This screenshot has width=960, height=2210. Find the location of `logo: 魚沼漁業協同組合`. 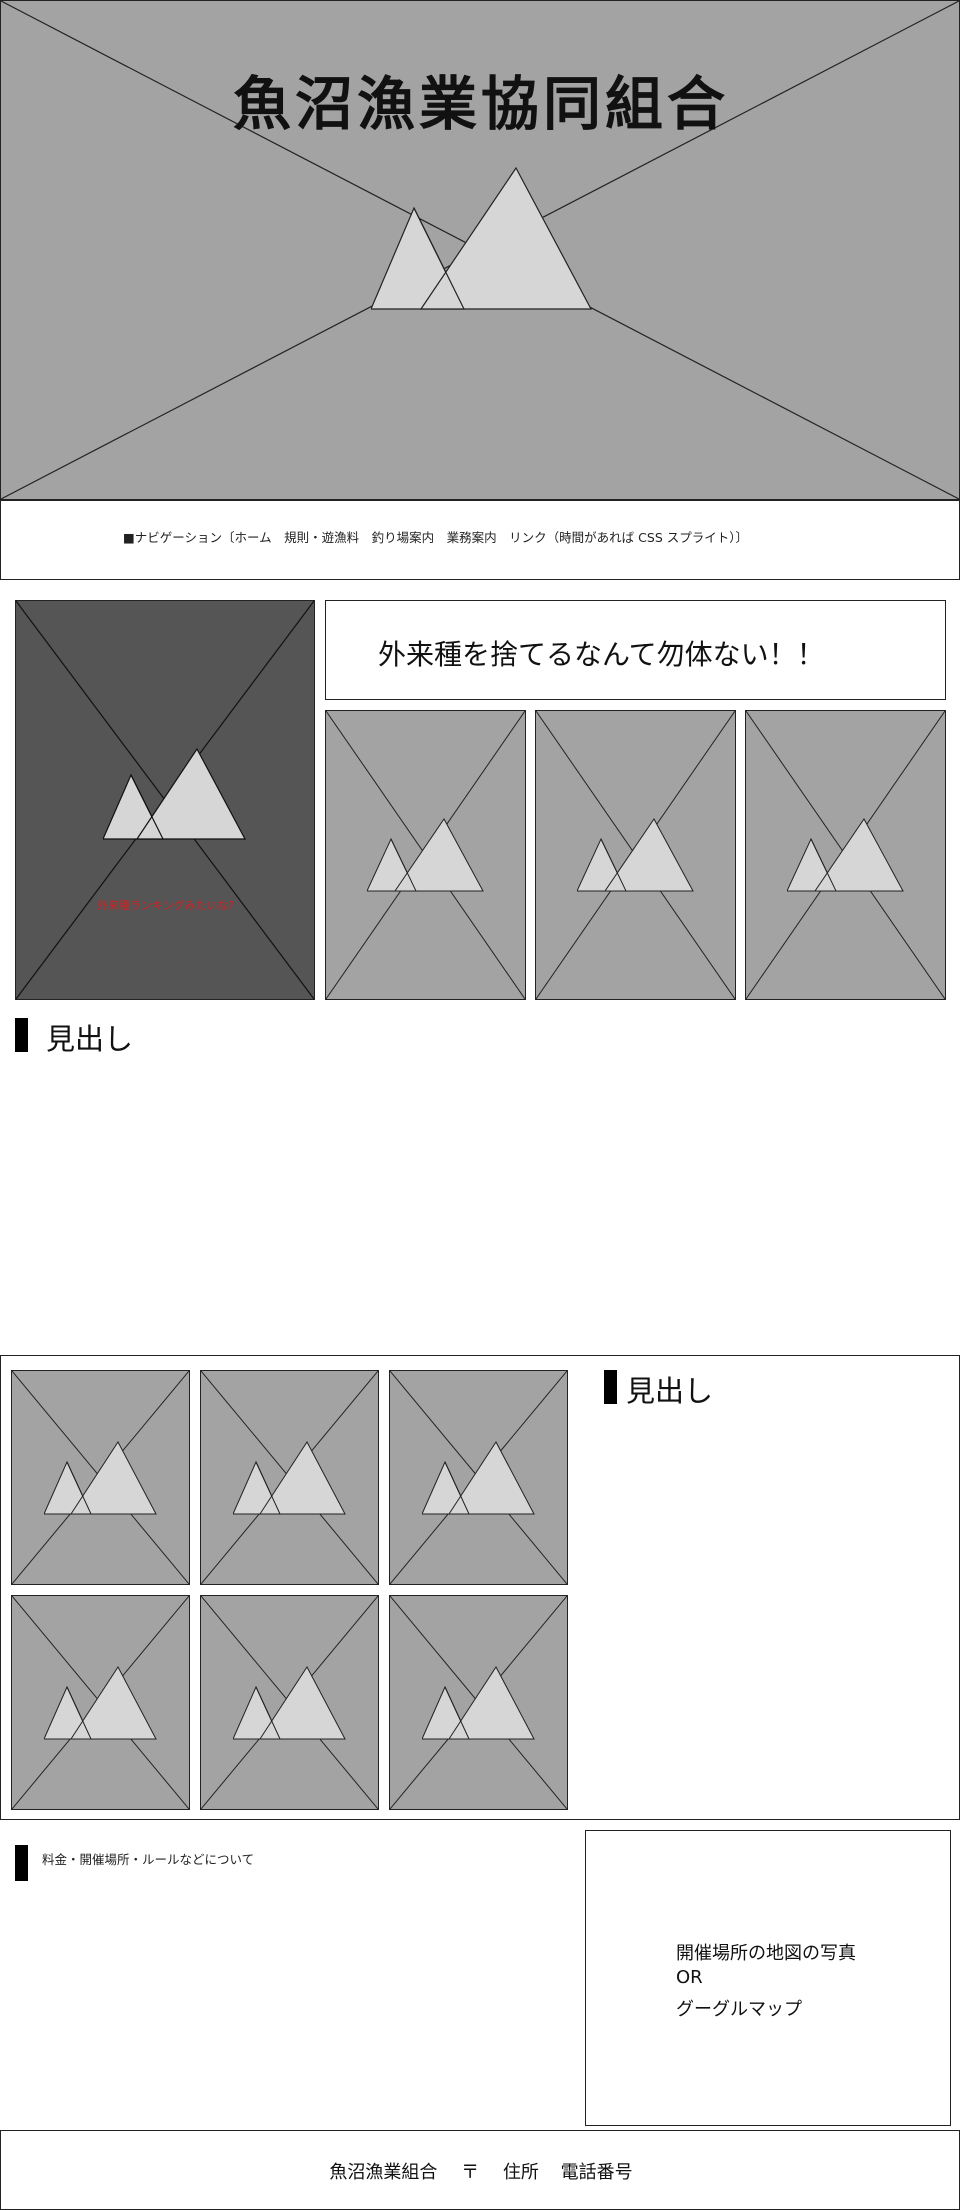

logo: 魚沼漁業協同組合 is located at coordinates (480, 104).